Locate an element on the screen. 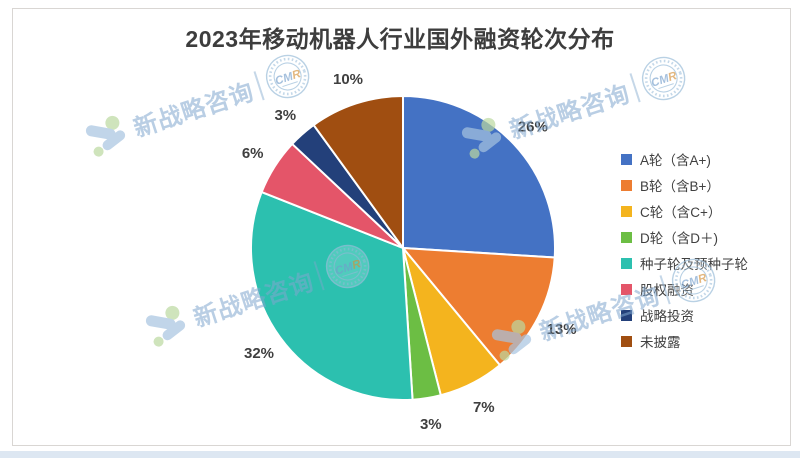 This screenshot has width=800, height=458. legend-item-4: 种子轮及预种子轮 is located at coordinates (684, 263).